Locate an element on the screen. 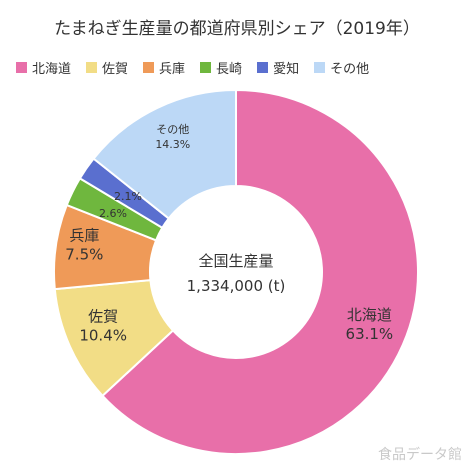 This screenshot has width=474, height=474. legend-item: その他 is located at coordinates (341, 67).